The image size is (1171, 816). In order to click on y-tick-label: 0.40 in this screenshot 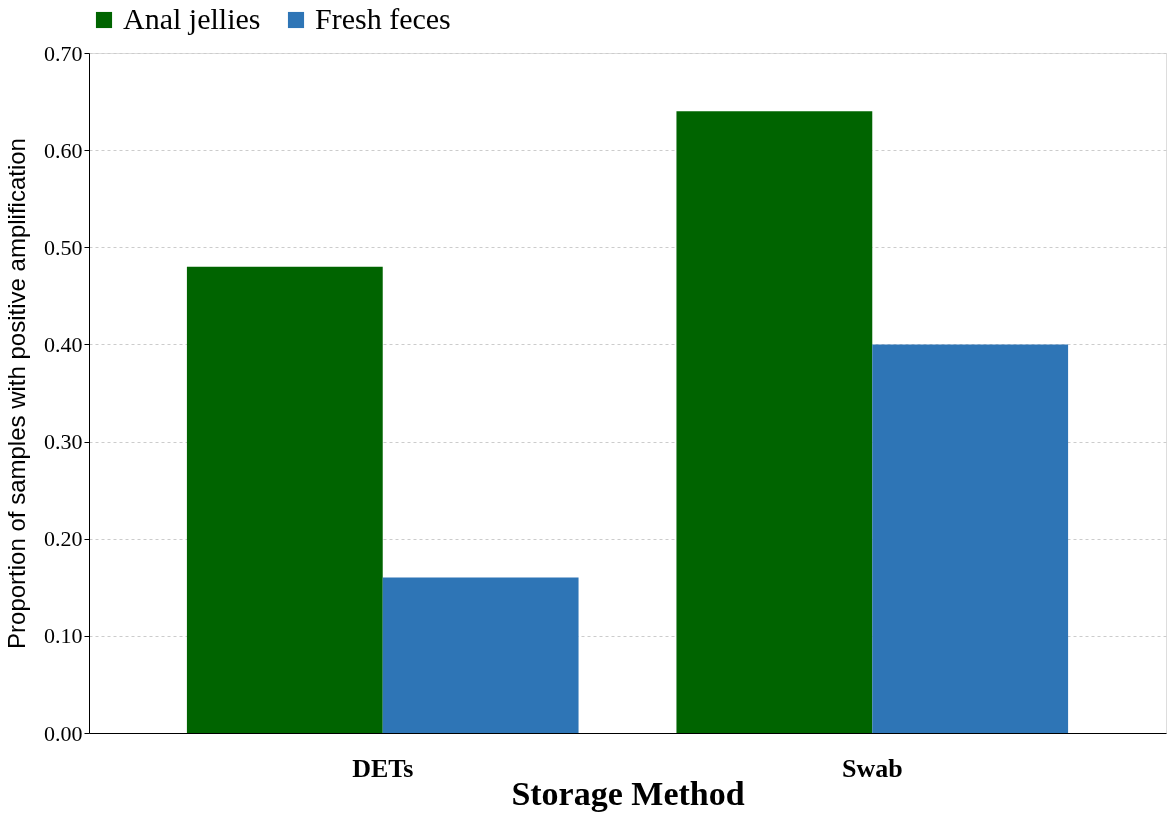, I will do `click(63, 344)`.